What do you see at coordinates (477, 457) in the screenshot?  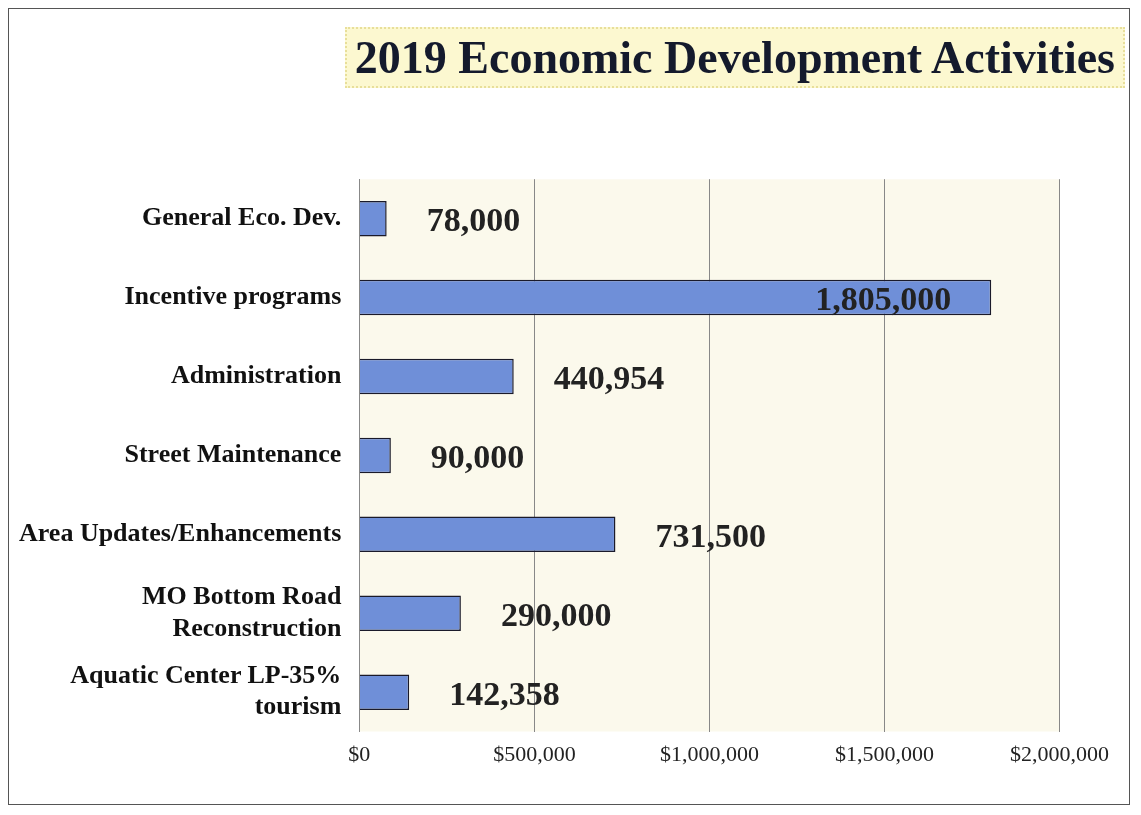 I see `data-label: 90,000` at bounding box center [477, 457].